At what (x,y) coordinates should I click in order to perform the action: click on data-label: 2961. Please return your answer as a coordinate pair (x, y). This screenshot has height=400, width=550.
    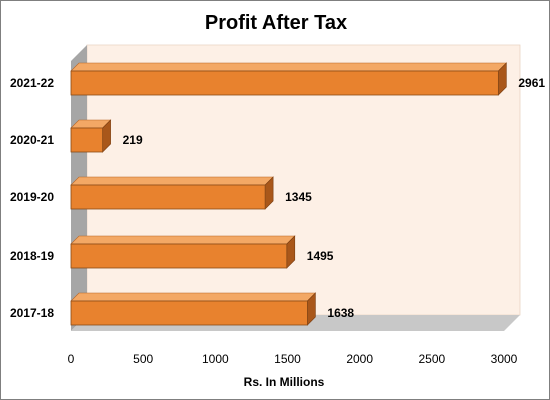
    Looking at the image, I should click on (531, 83).